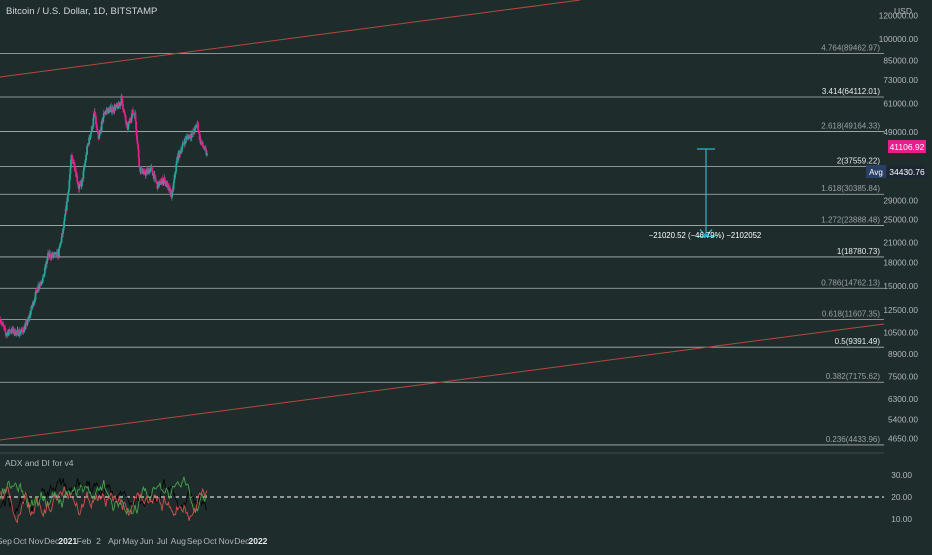 Image resolution: width=932 pixels, height=555 pixels. I want to click on time-tick-label: Aug, so click(178, 541).